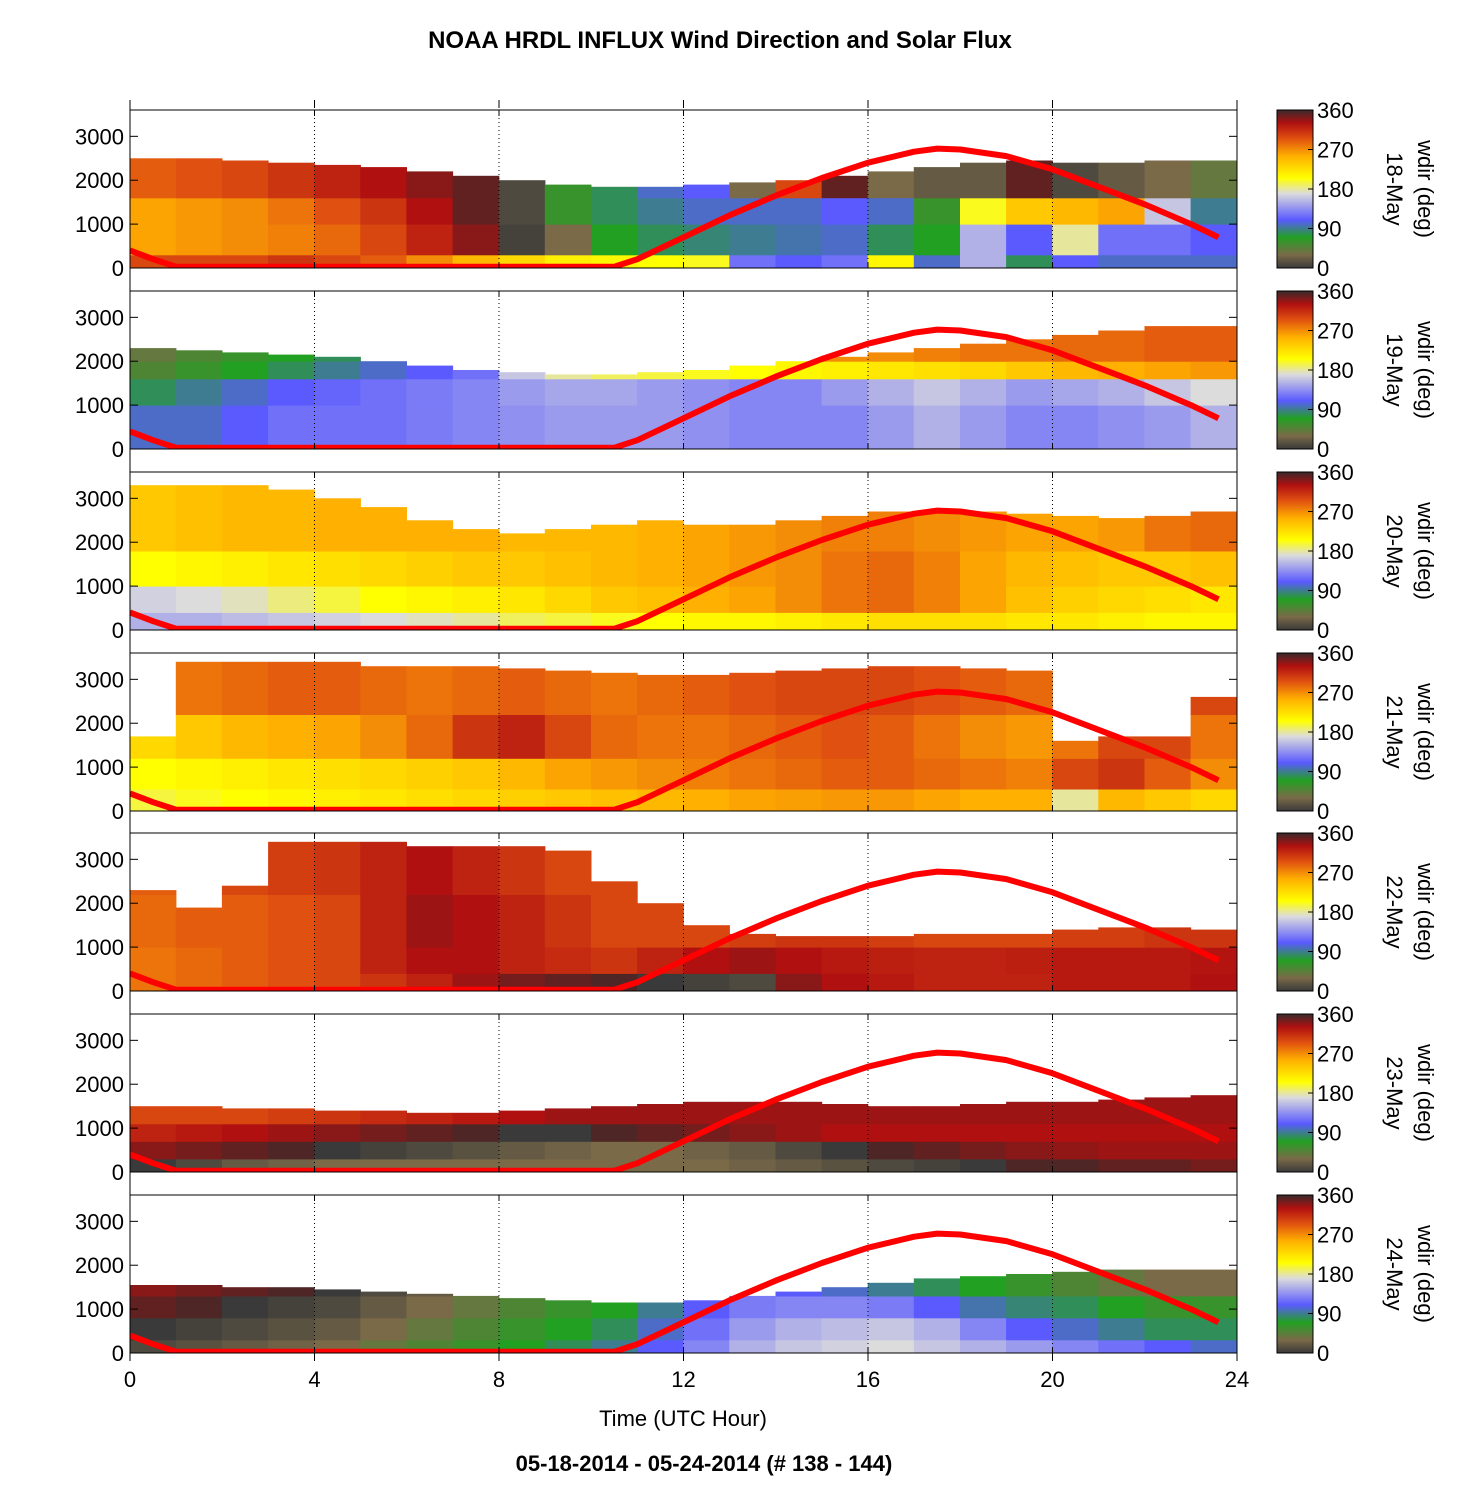 This screenshot has width=1473, height=1489. What do you see at coordinates (1295, 732) in the screenshot?
I see `colorbar-bar` at bounding box center [1295, 732].